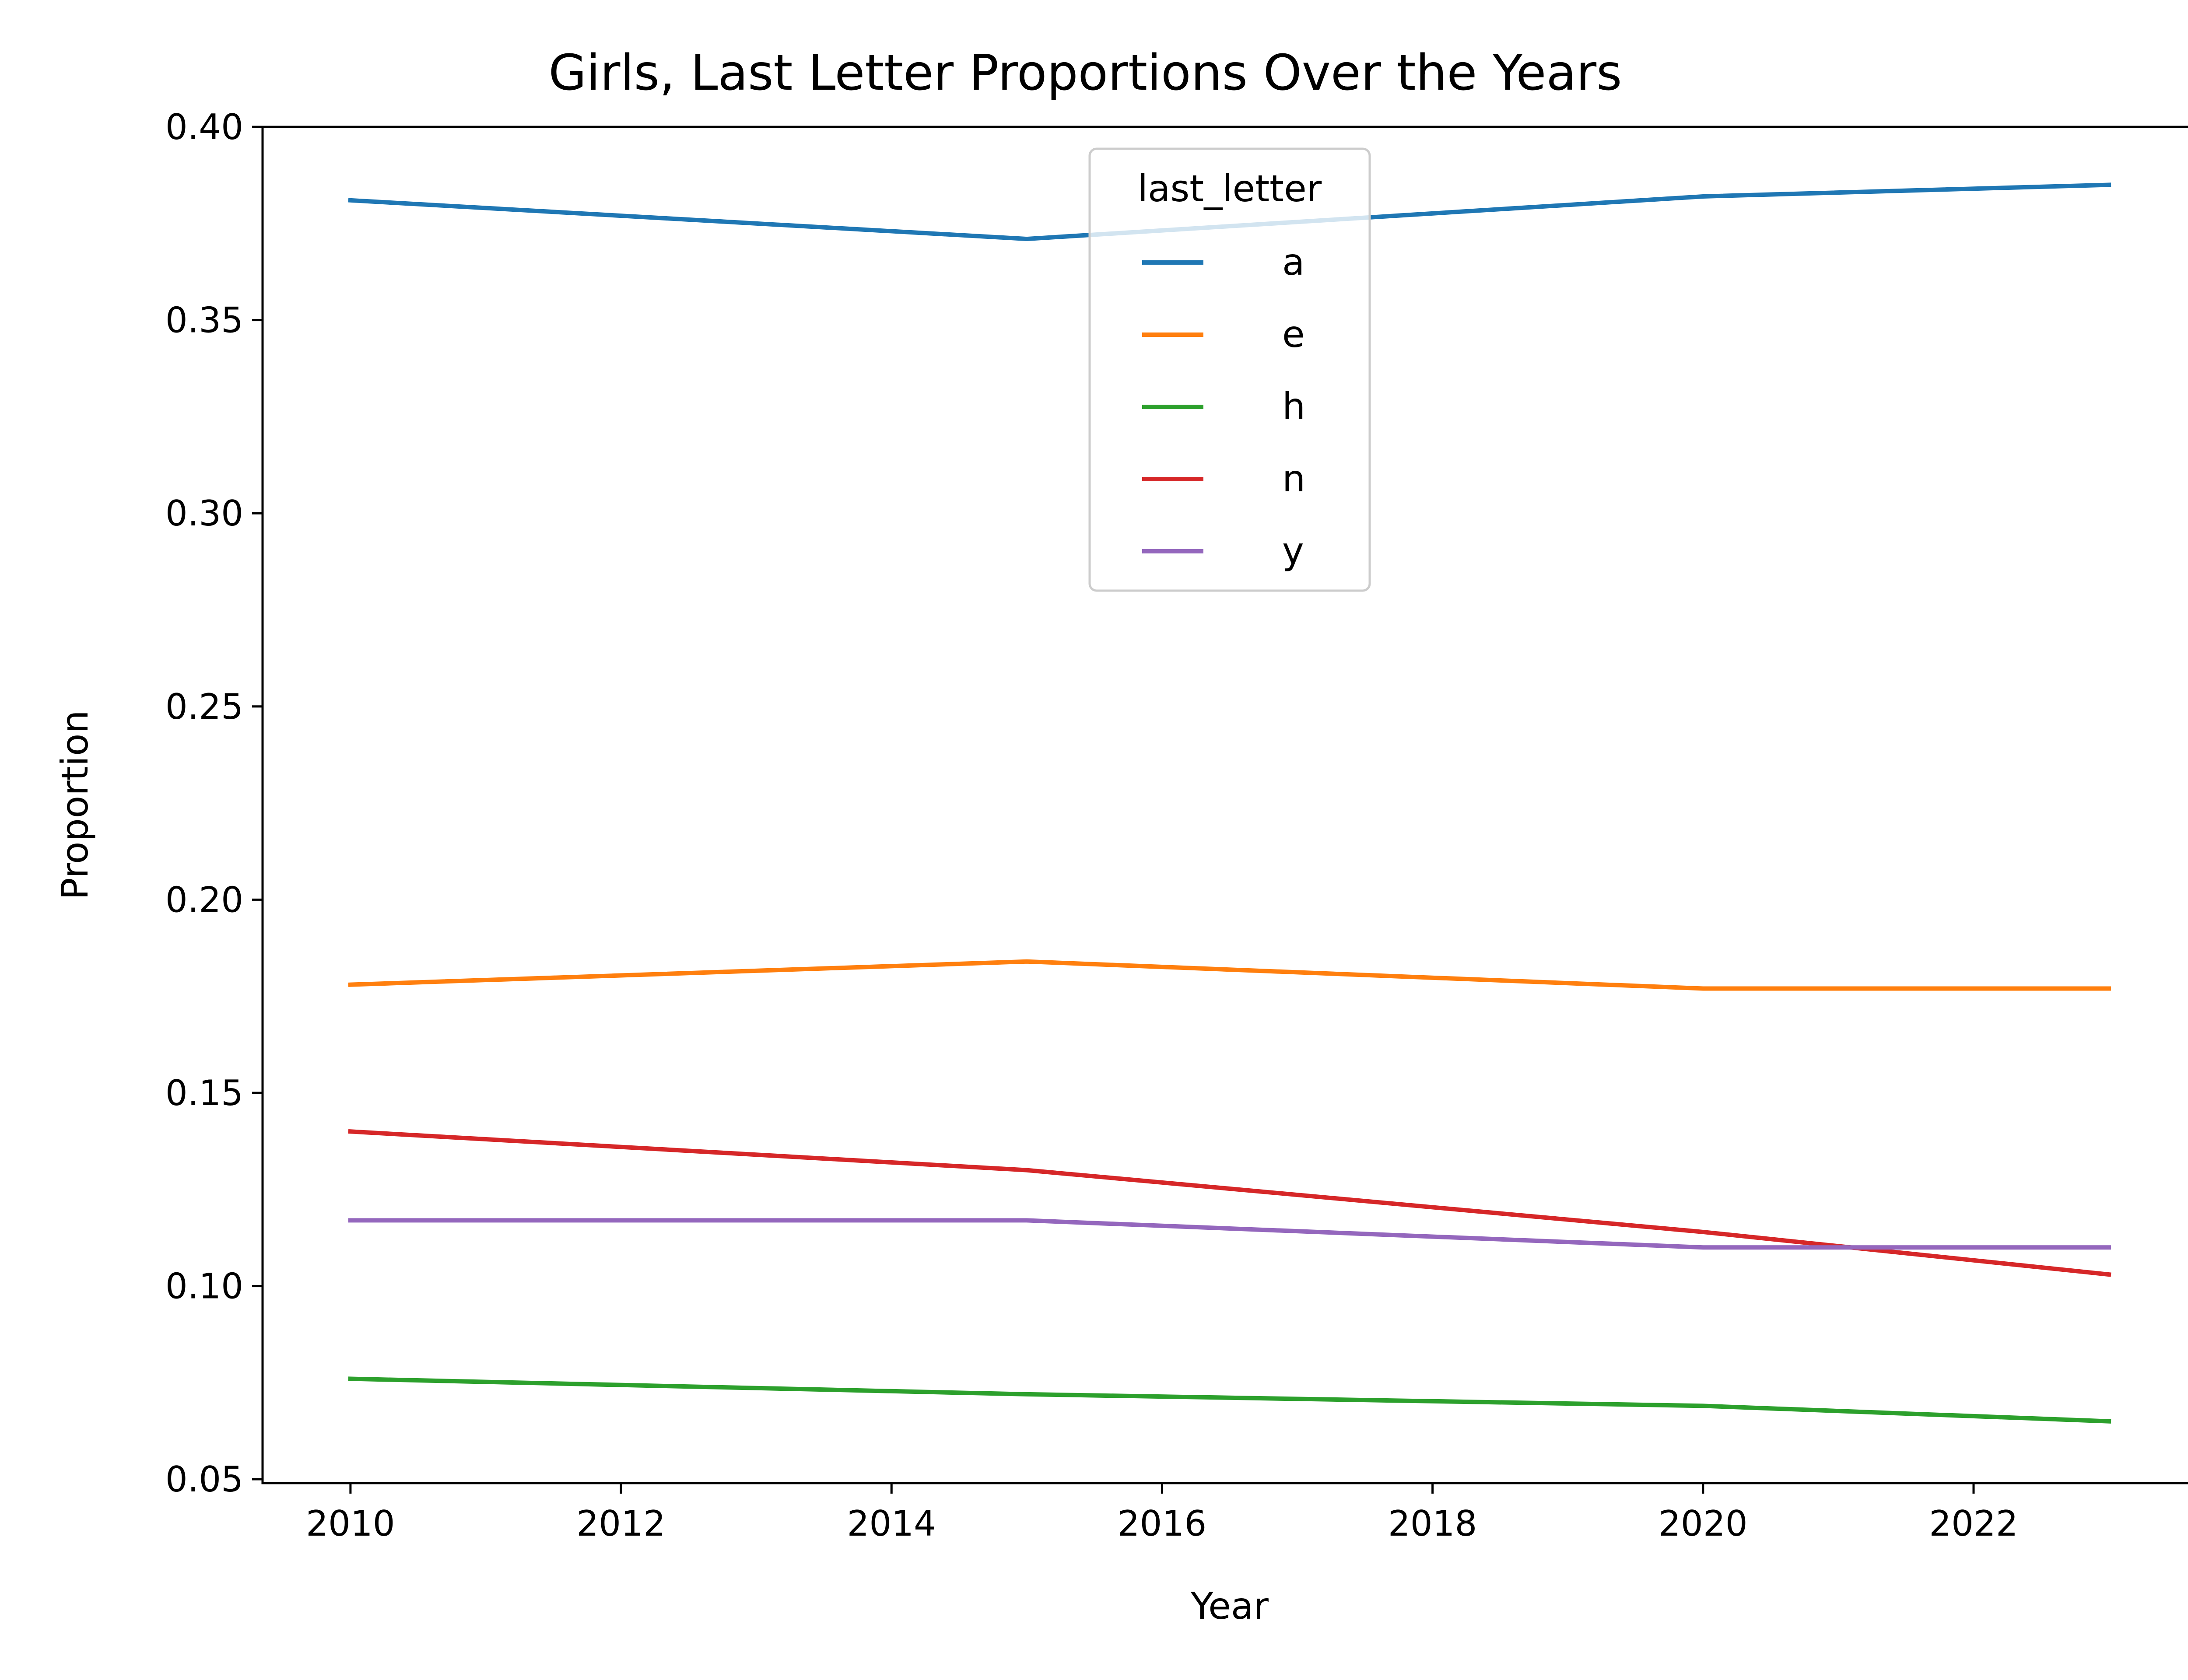 The width and height of the screenshot is (2188, 1680). Describe the element at coordinates (1432, 1523) in the screenshot. I see `x-tick-label: 2018` at that location.